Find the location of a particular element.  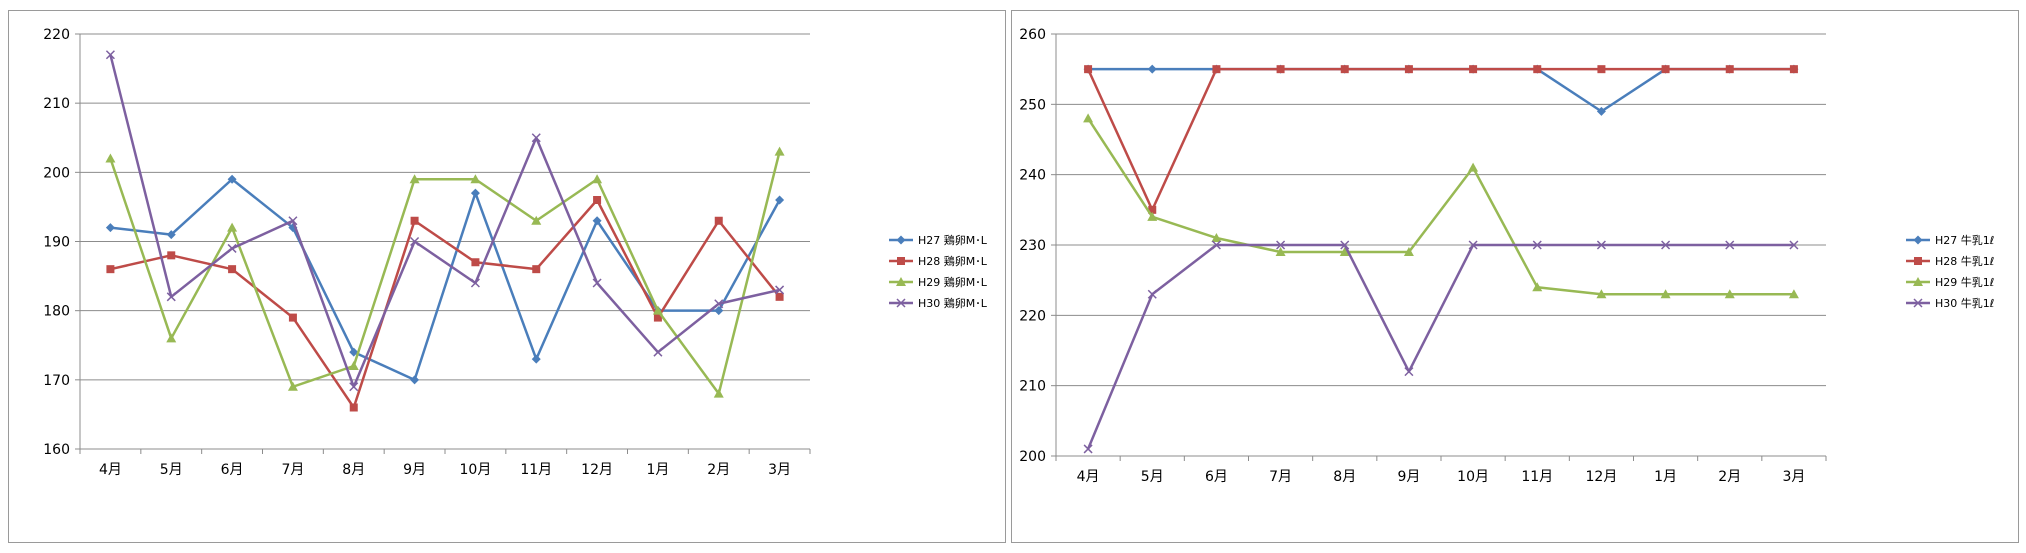

x-tick-label: 9月 is located at coordinates (1408, 477).